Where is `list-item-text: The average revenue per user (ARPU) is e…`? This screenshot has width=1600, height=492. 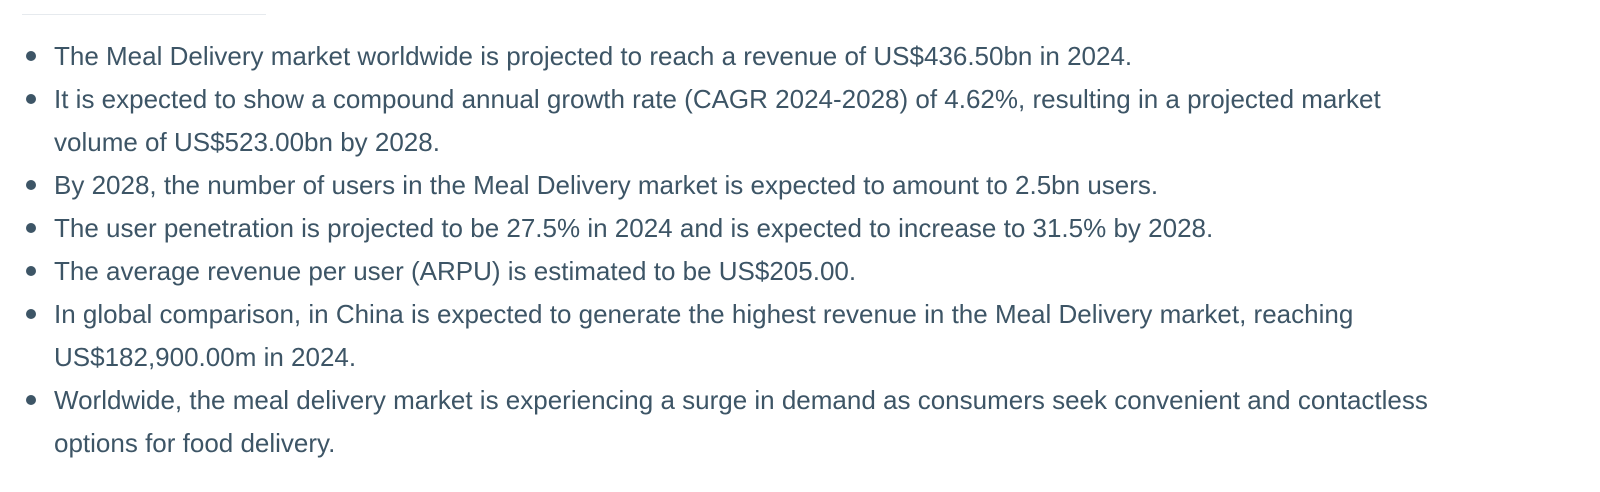 list-item-text: The average revenue per user (ARPU) is e… is located at coordinates (455, 271).